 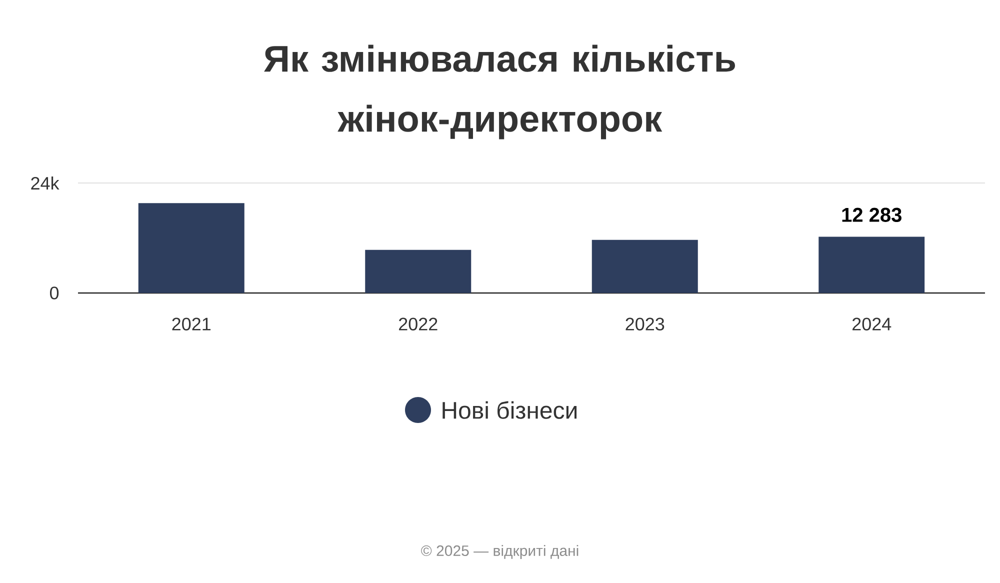 What do you see at coordinates (191, 324) in the screenshot?
I see `x-tick-label: 2021` at bounding box center [191, 324].